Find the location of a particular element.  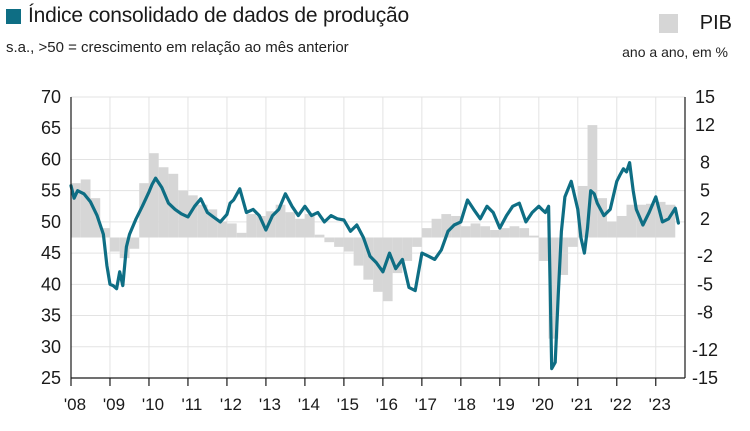

legend-pib-subtitle: ano a ano, em % is located at coordinates (675, 52).